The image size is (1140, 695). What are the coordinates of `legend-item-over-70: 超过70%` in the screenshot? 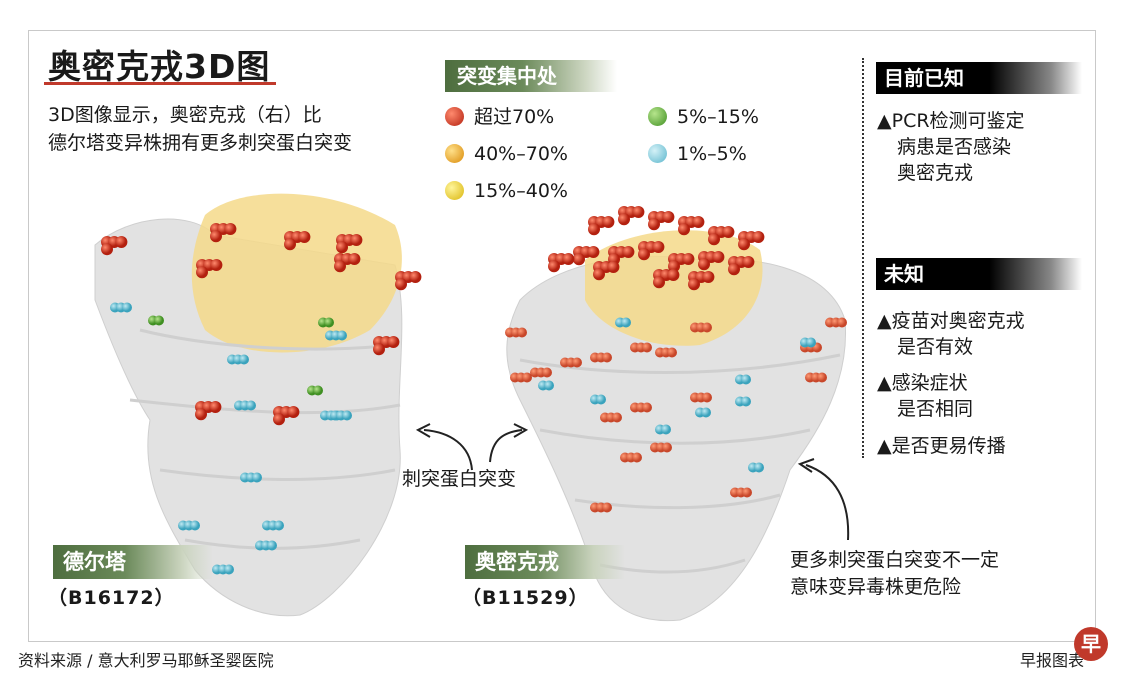 It's located at (499, 117).